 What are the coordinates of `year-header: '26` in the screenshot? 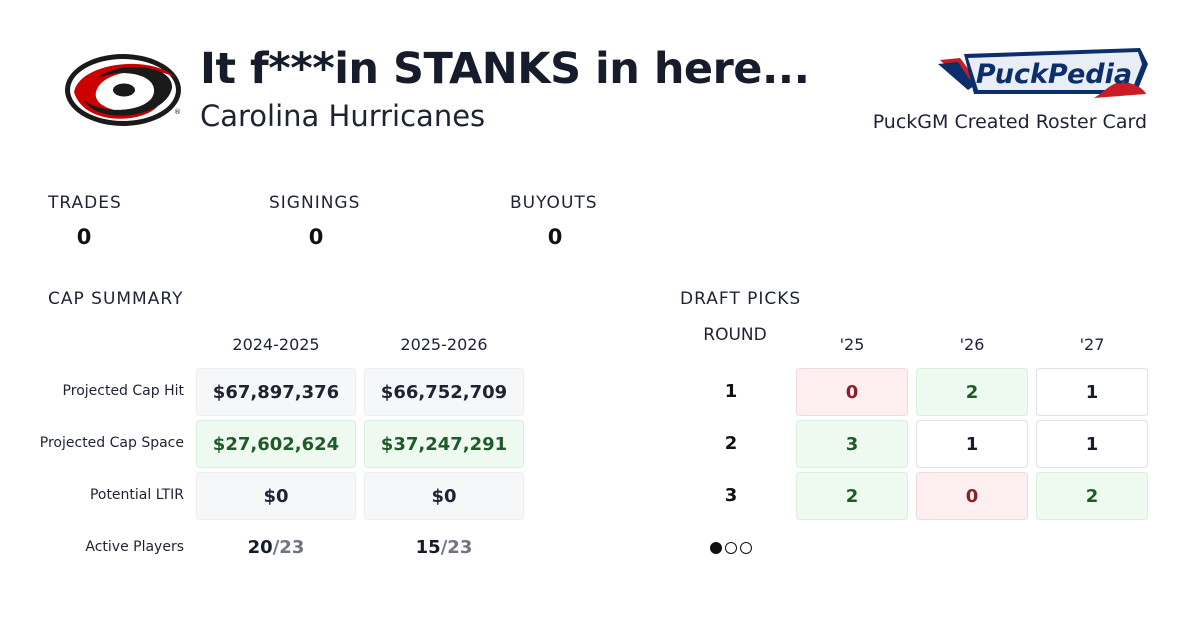 It's located at (972, 344).